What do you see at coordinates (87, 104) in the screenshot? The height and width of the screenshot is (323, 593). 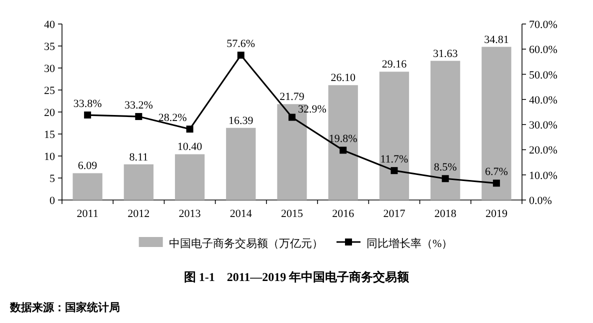 I see `data-label: 33.8%` at bounding box center [87, 104].